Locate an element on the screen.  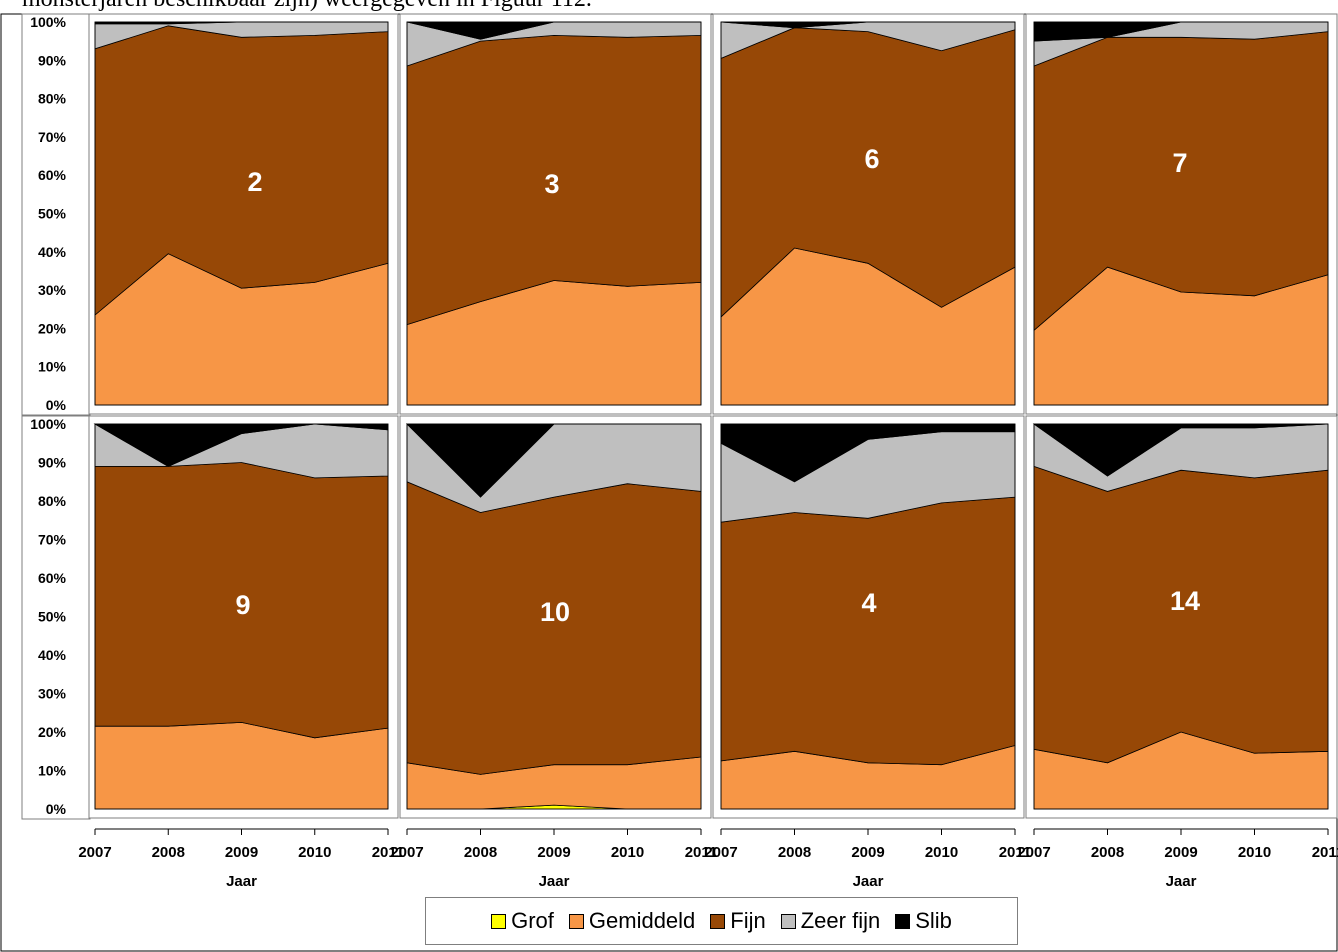
panel-label: 6 is located at coordinates (871, 159).